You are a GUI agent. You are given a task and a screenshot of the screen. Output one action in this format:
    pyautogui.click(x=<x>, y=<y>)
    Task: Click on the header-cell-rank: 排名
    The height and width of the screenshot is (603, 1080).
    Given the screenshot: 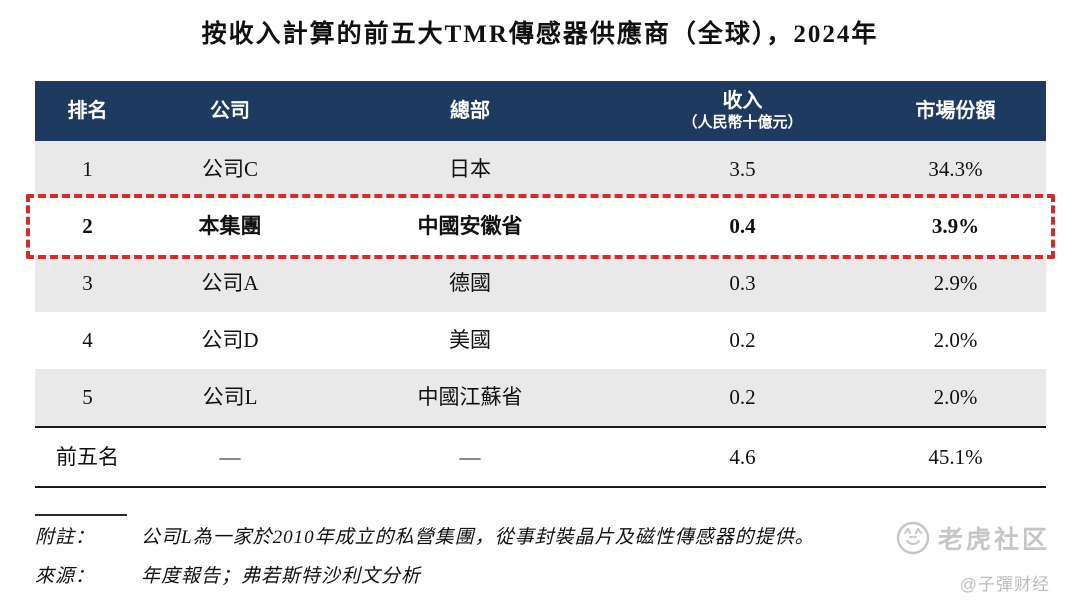 What is the action you would take?
    pyautogui.click(x=87, y=110)
    